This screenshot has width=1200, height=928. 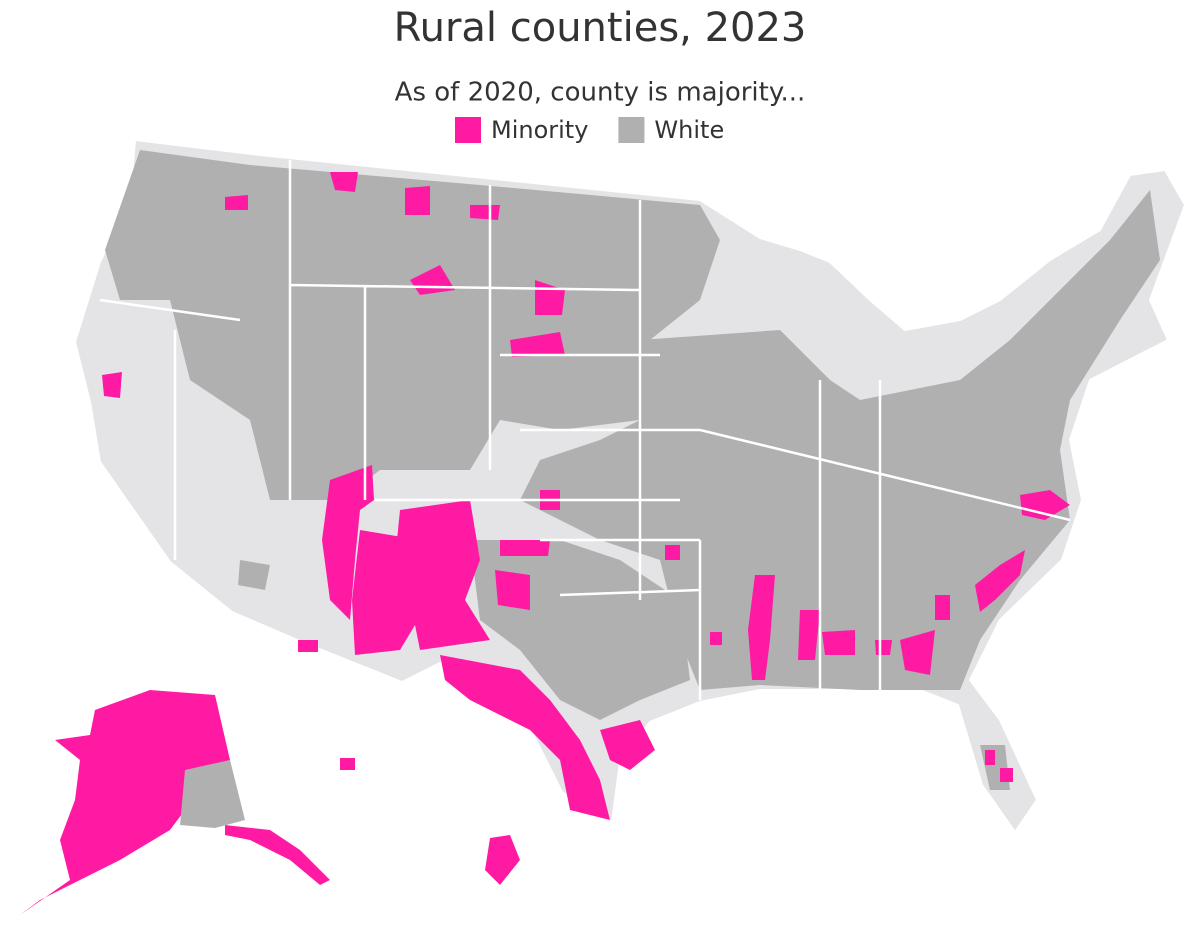 What do you see at coordinates (689, 130) in the screenshot?
I see `legend-label: White` at bounding box center [689, 130].